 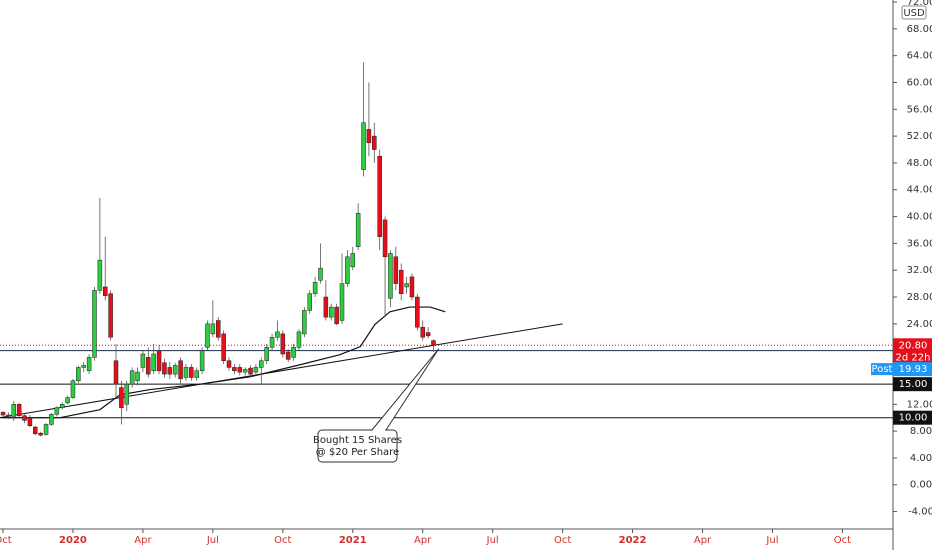 I want to click on moving-average, so click(x=224, y=362).